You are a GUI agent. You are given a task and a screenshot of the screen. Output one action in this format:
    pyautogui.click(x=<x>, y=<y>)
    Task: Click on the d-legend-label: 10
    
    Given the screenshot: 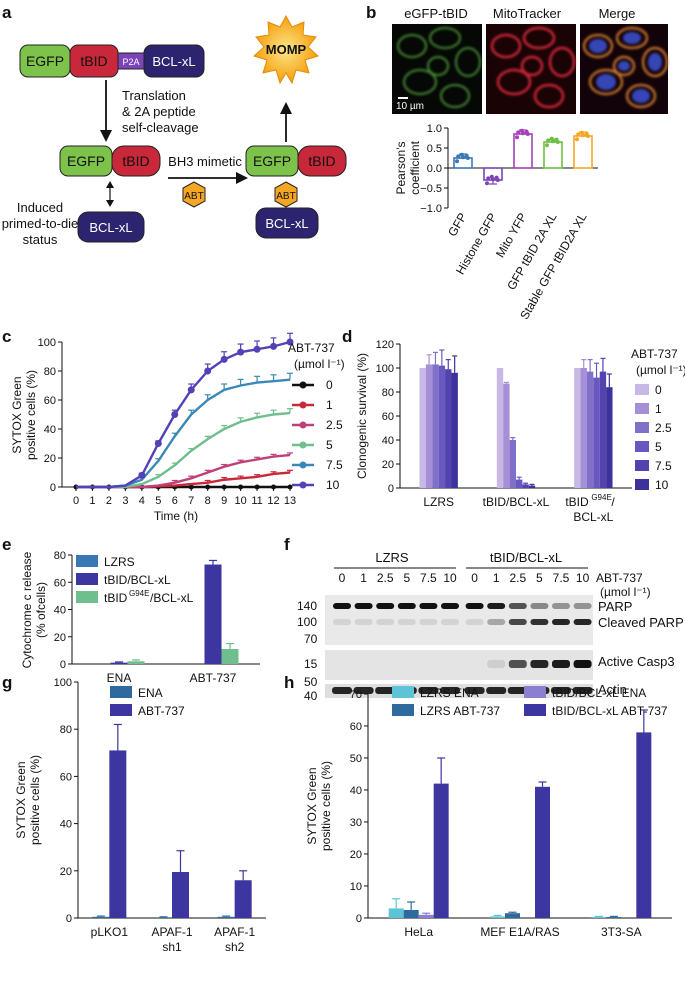 What is the action you would take?
    pyautogui.click(x=662, y=485)
    